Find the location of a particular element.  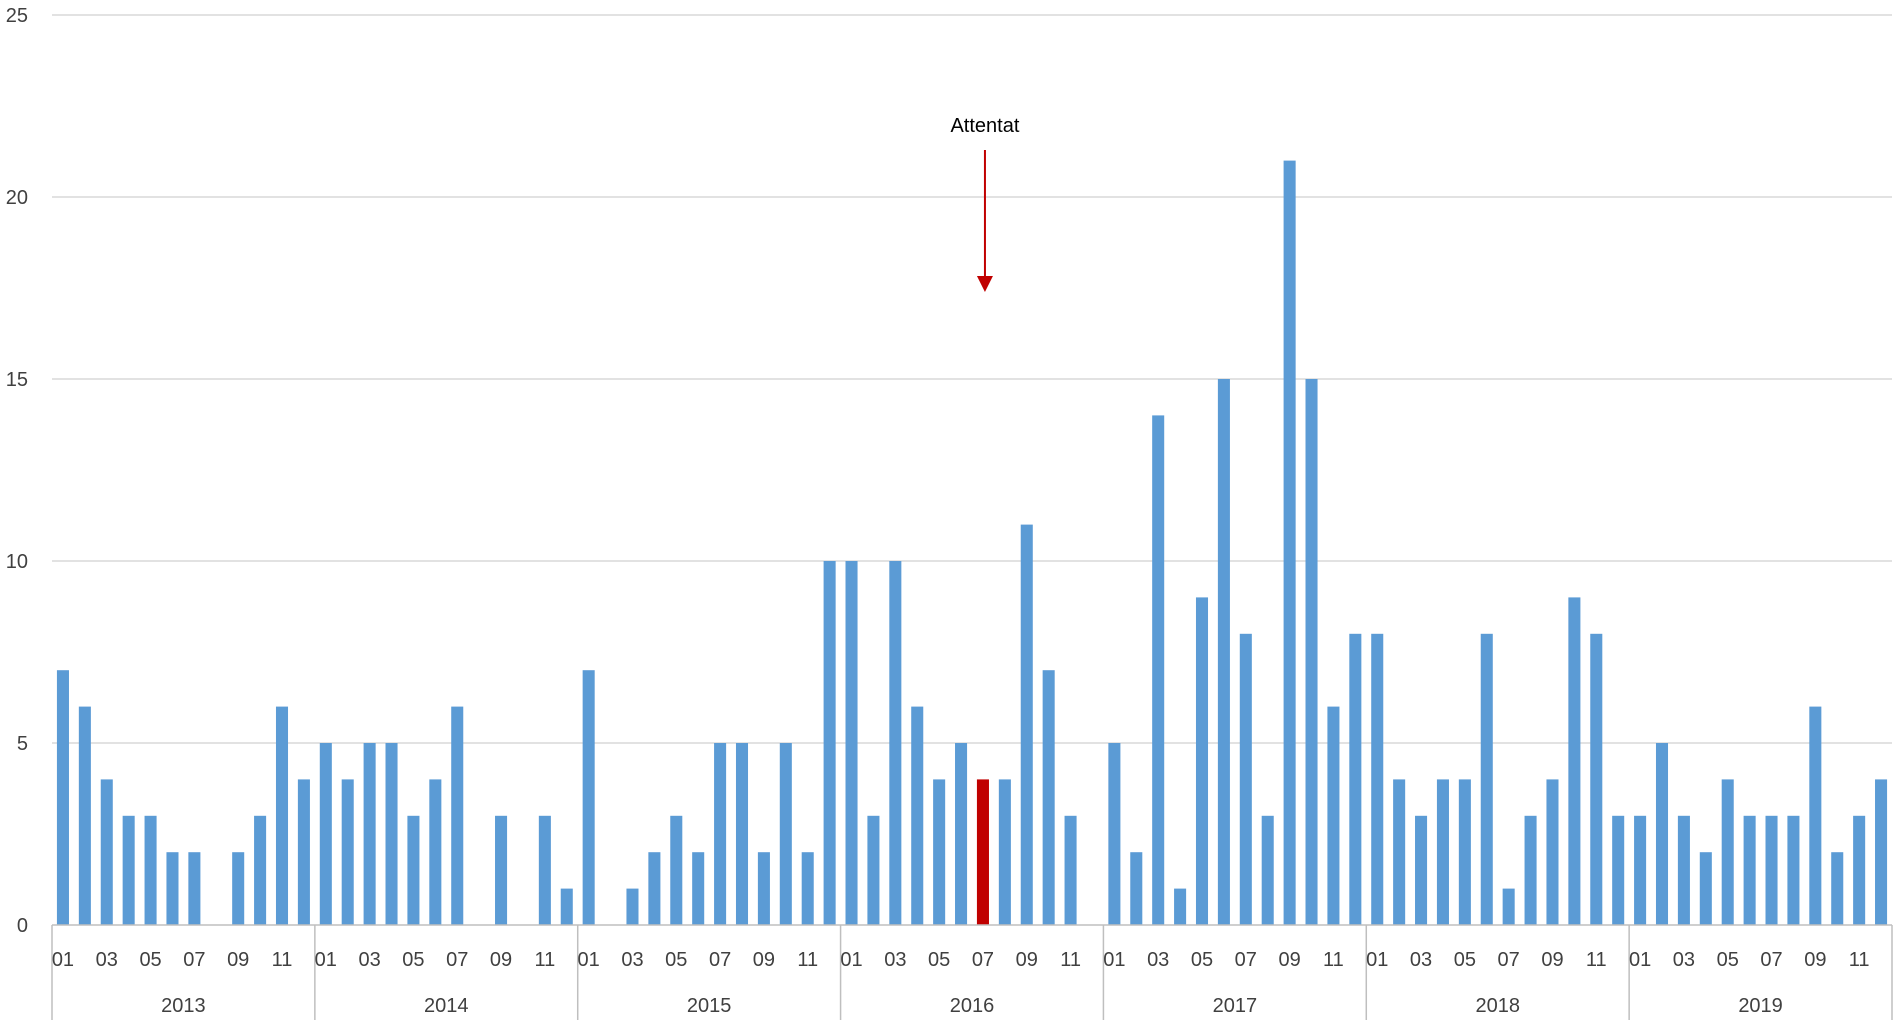

year-label: 2015 is located at coordinates (709, 1006).